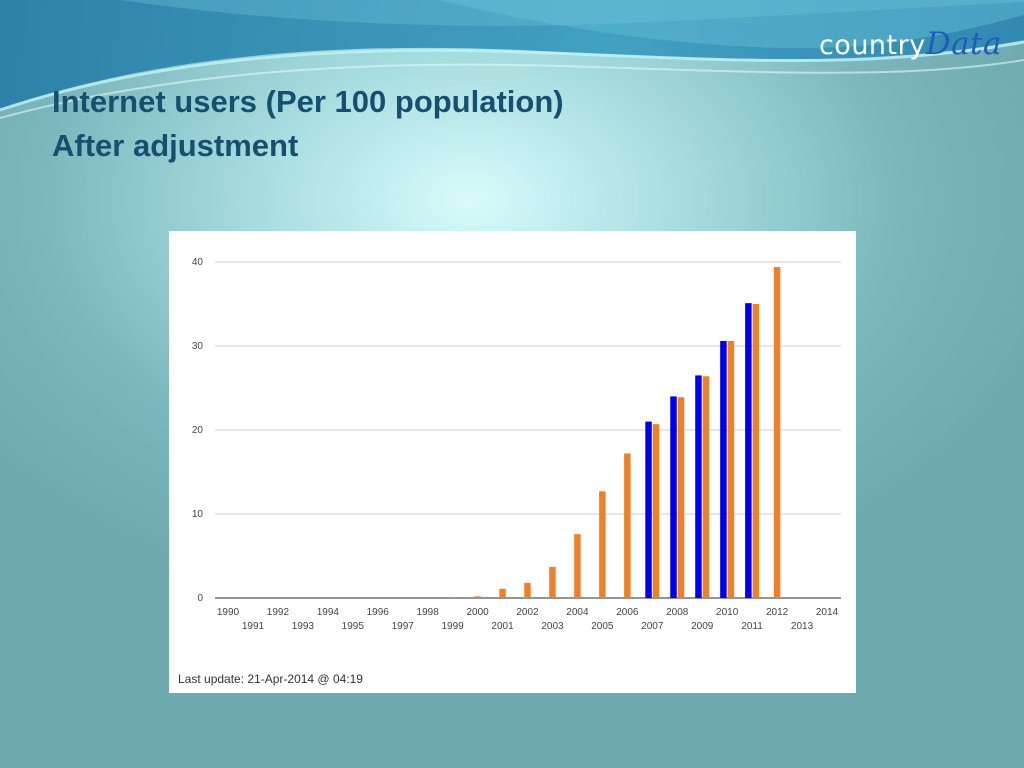 Image resolution: width=1024 pixels, height=768 pixels. What do you see at coordinates (602, 544) in the screenshot?
I see `bar-2005-s1` at bounding box center [602, 544].